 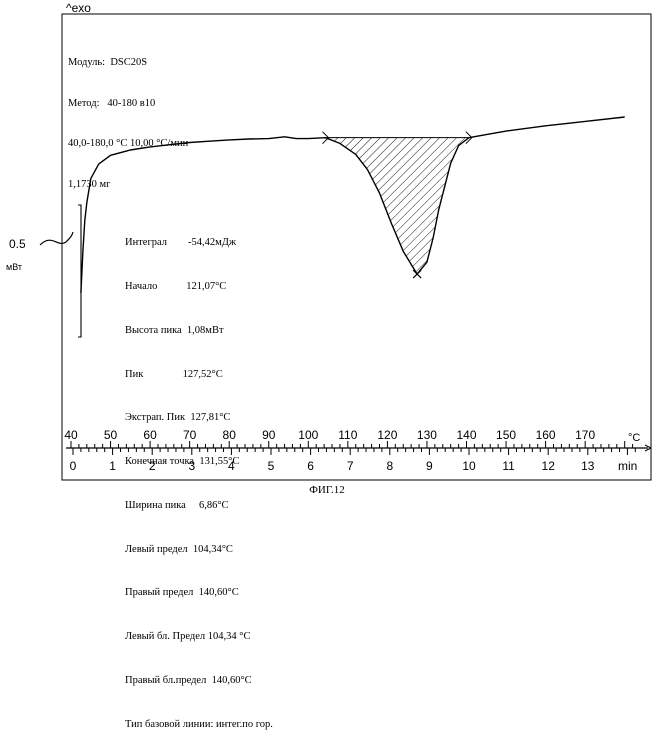 What do you see at coordinates (89, 184) in the screenshot?
I see `info-line-mass: 1,1730 мг` at bounding box center [89, 184].